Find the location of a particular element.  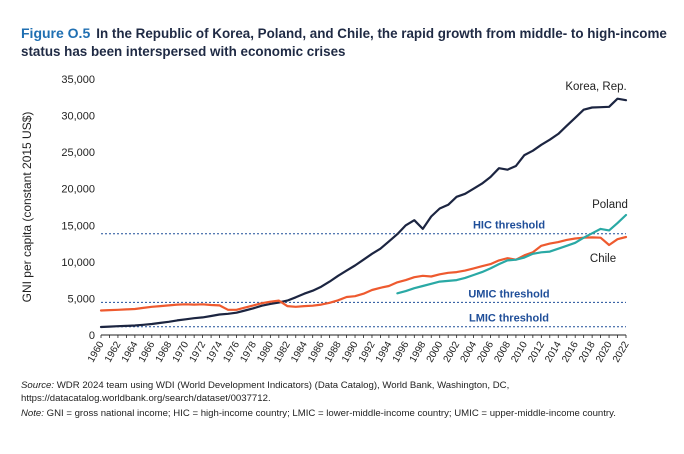

y-tick-label: 5,000 is located at coordinates (81, 299).